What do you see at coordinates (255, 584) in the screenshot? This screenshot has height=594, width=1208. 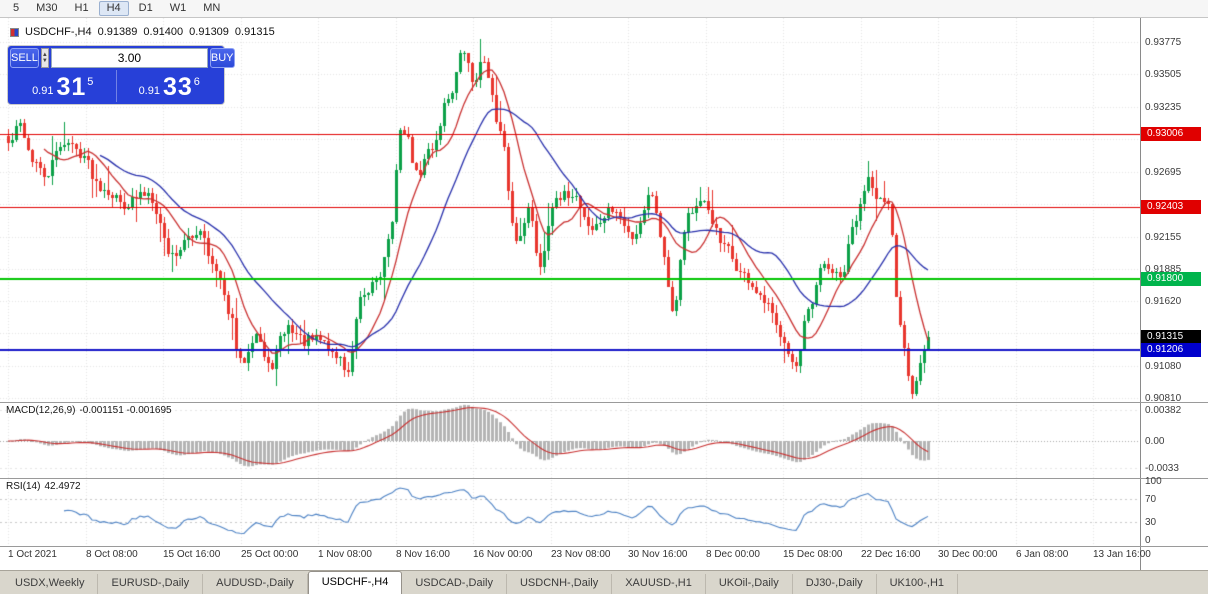 I see `chart-tab-audusd-daily: AUDUSD-,Daily` at bounding box center [255, 584].